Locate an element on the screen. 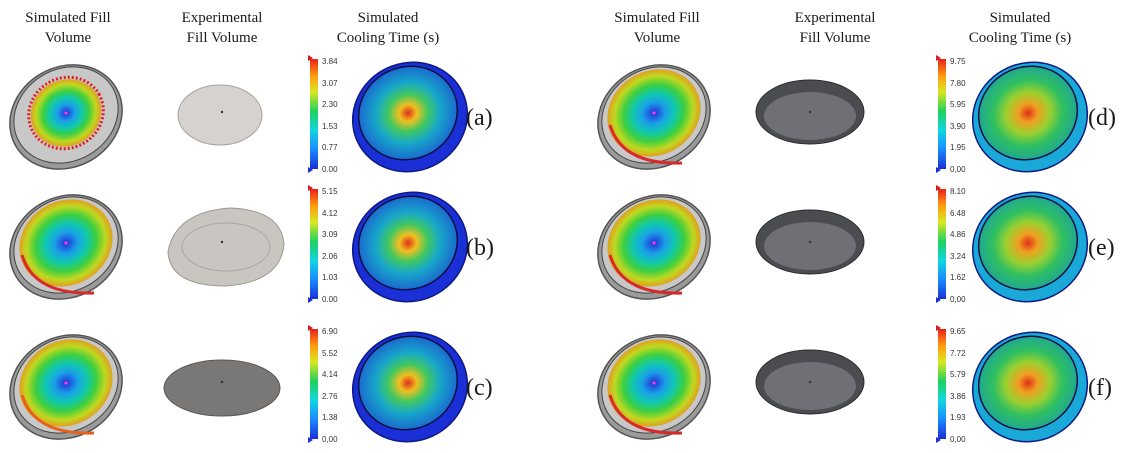 This screenshot has width=1129, height=453. colorbar-tick: 3.09 is located at coordinates (330, 235).